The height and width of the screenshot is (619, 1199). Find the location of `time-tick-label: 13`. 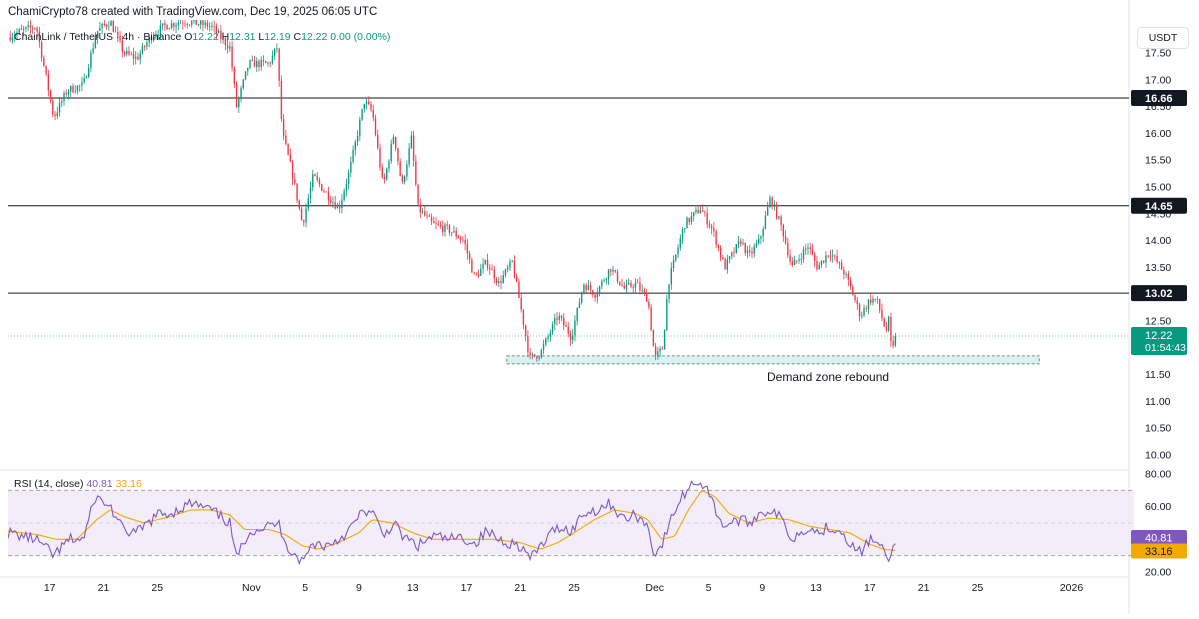

time-tick-label: 13 is located at coordinates (816, 588).